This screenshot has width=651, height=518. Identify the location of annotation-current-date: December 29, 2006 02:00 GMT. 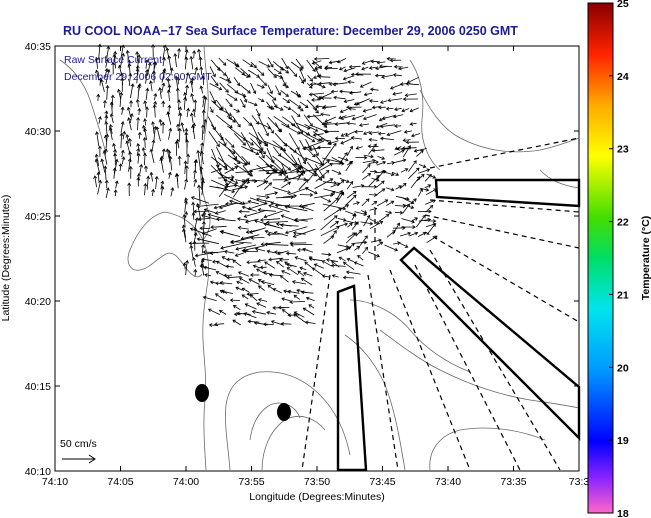
(138, 77).